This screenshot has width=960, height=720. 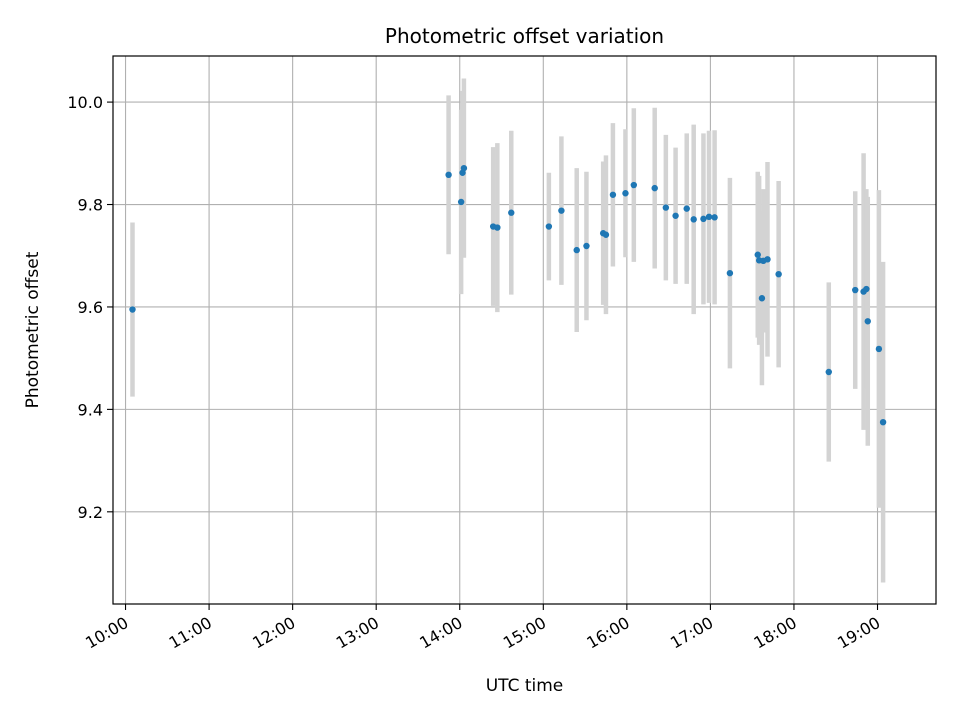 What do you see at coordinates (440, 633) in the screenshot?
I see `x-tick-label: 14:00` at bounding box center [440, 633].